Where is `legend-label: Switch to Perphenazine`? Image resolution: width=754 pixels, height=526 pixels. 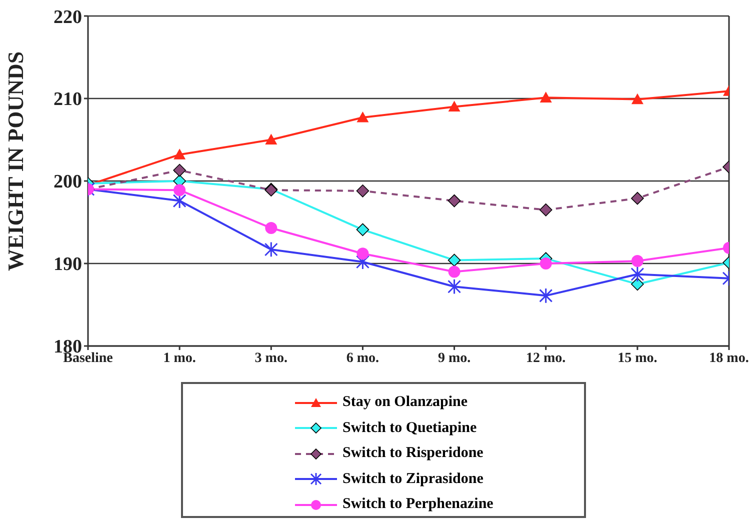
legend-label: Switch to Perphenazine is located at coordinates (418, 505).